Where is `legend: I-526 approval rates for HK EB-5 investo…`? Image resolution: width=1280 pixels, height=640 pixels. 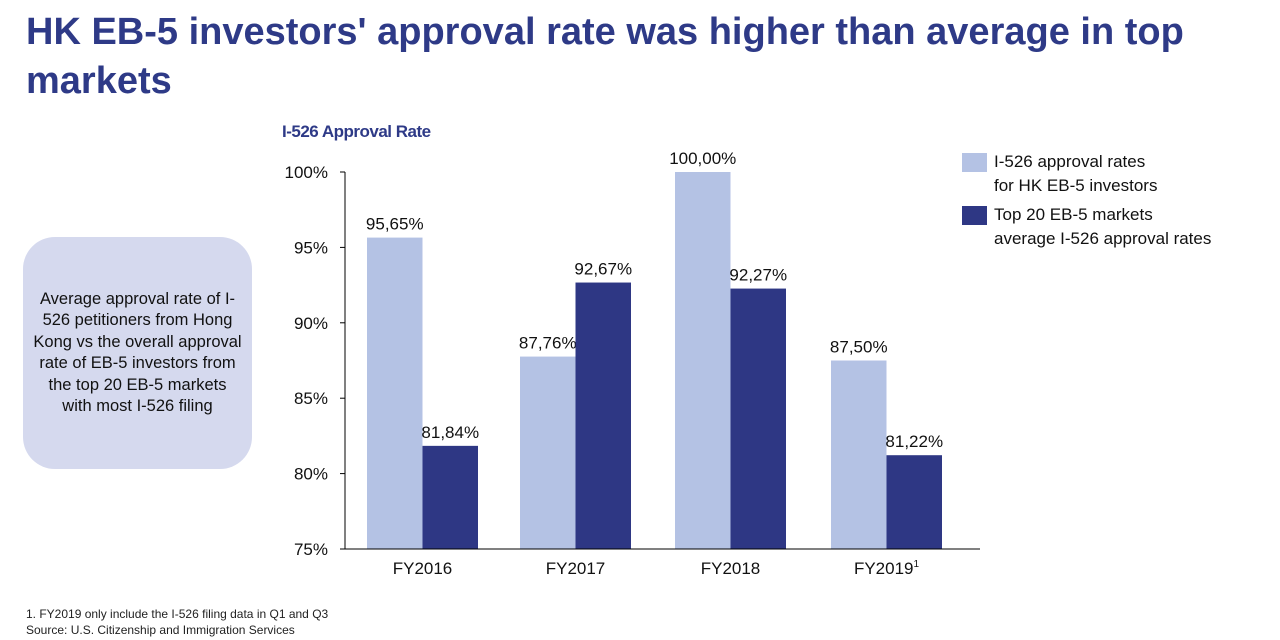
legend: I-526 approval rates for HK EB-5 investo… is located at coordinates (1117, 203).